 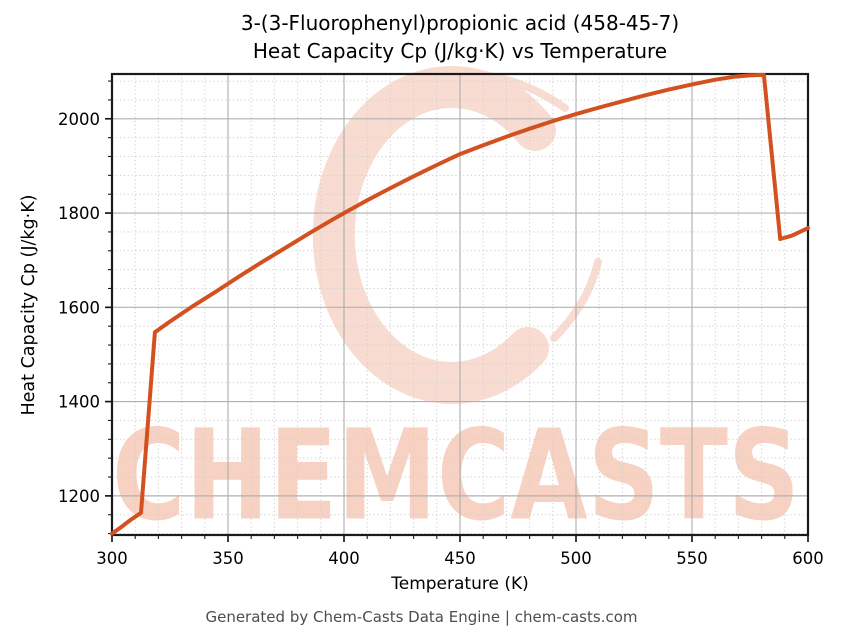 What do you see at coordinates (79, 119) in the screenshot?
I see `y-tick-label: 2000` at bounding box center [79, 119].